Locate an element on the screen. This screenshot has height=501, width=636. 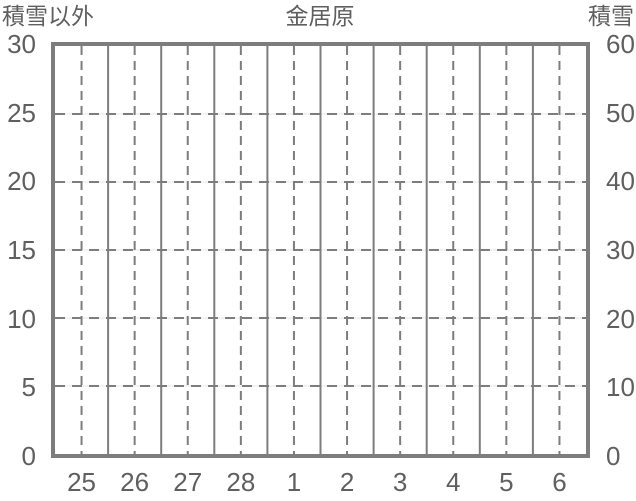
left-y-tick-label: 30 is located at coordinates (21, 44).